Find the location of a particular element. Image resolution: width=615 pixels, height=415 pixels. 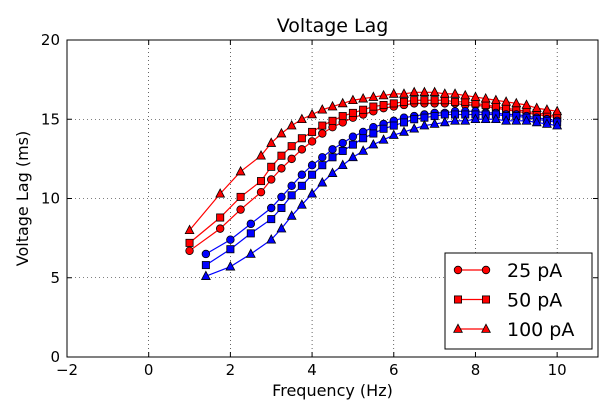

legend-box is located at coordinates (518, 301).